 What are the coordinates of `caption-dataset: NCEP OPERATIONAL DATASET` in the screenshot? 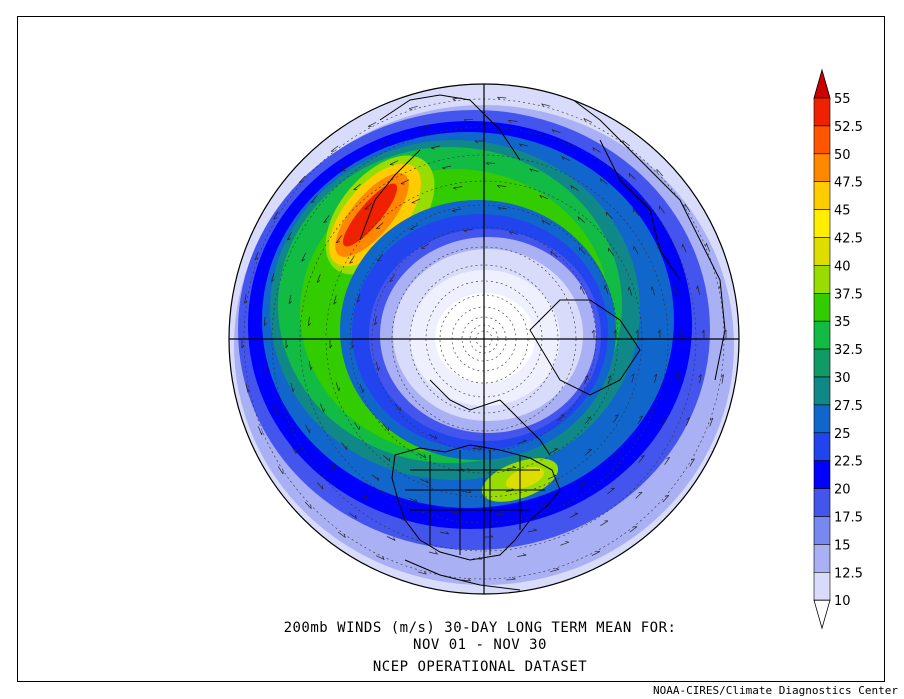 It's located at (480, 667).